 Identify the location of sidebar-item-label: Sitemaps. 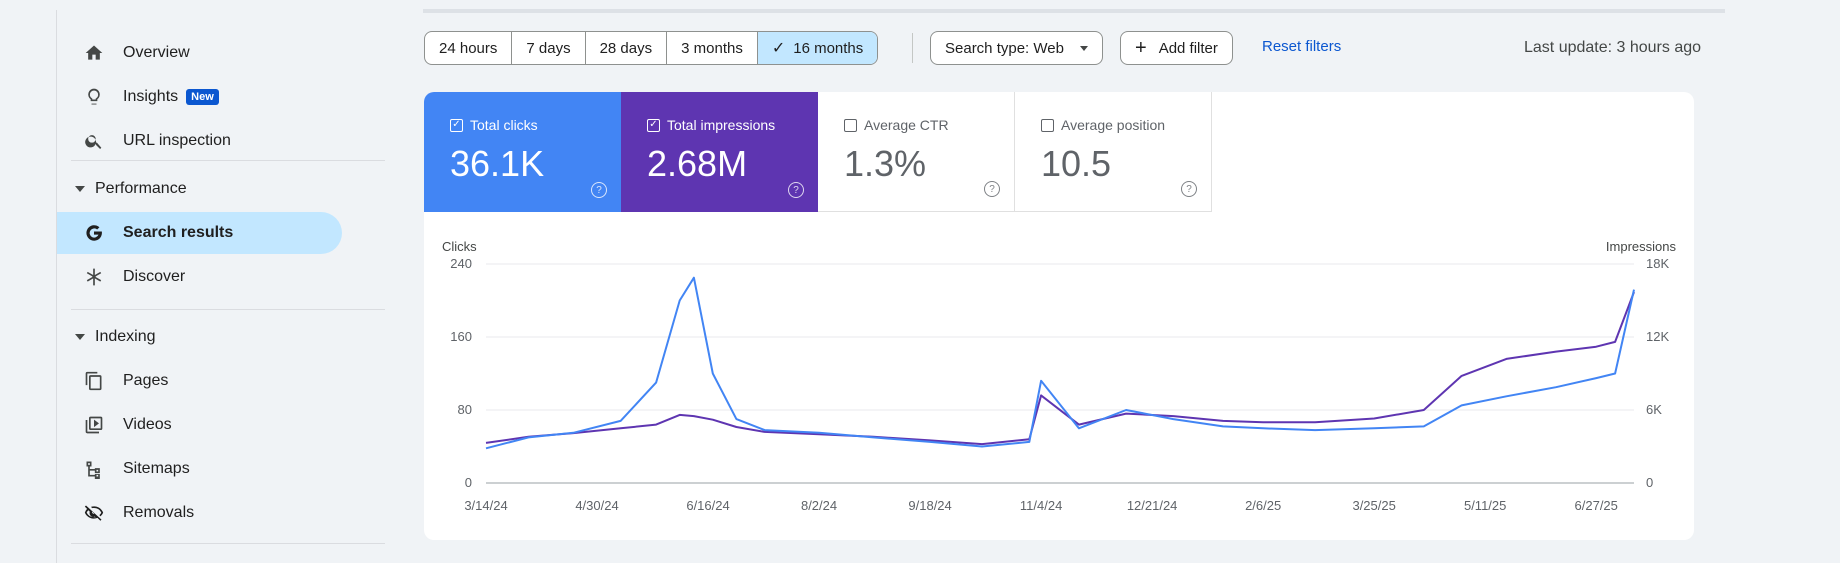
(156, 468).